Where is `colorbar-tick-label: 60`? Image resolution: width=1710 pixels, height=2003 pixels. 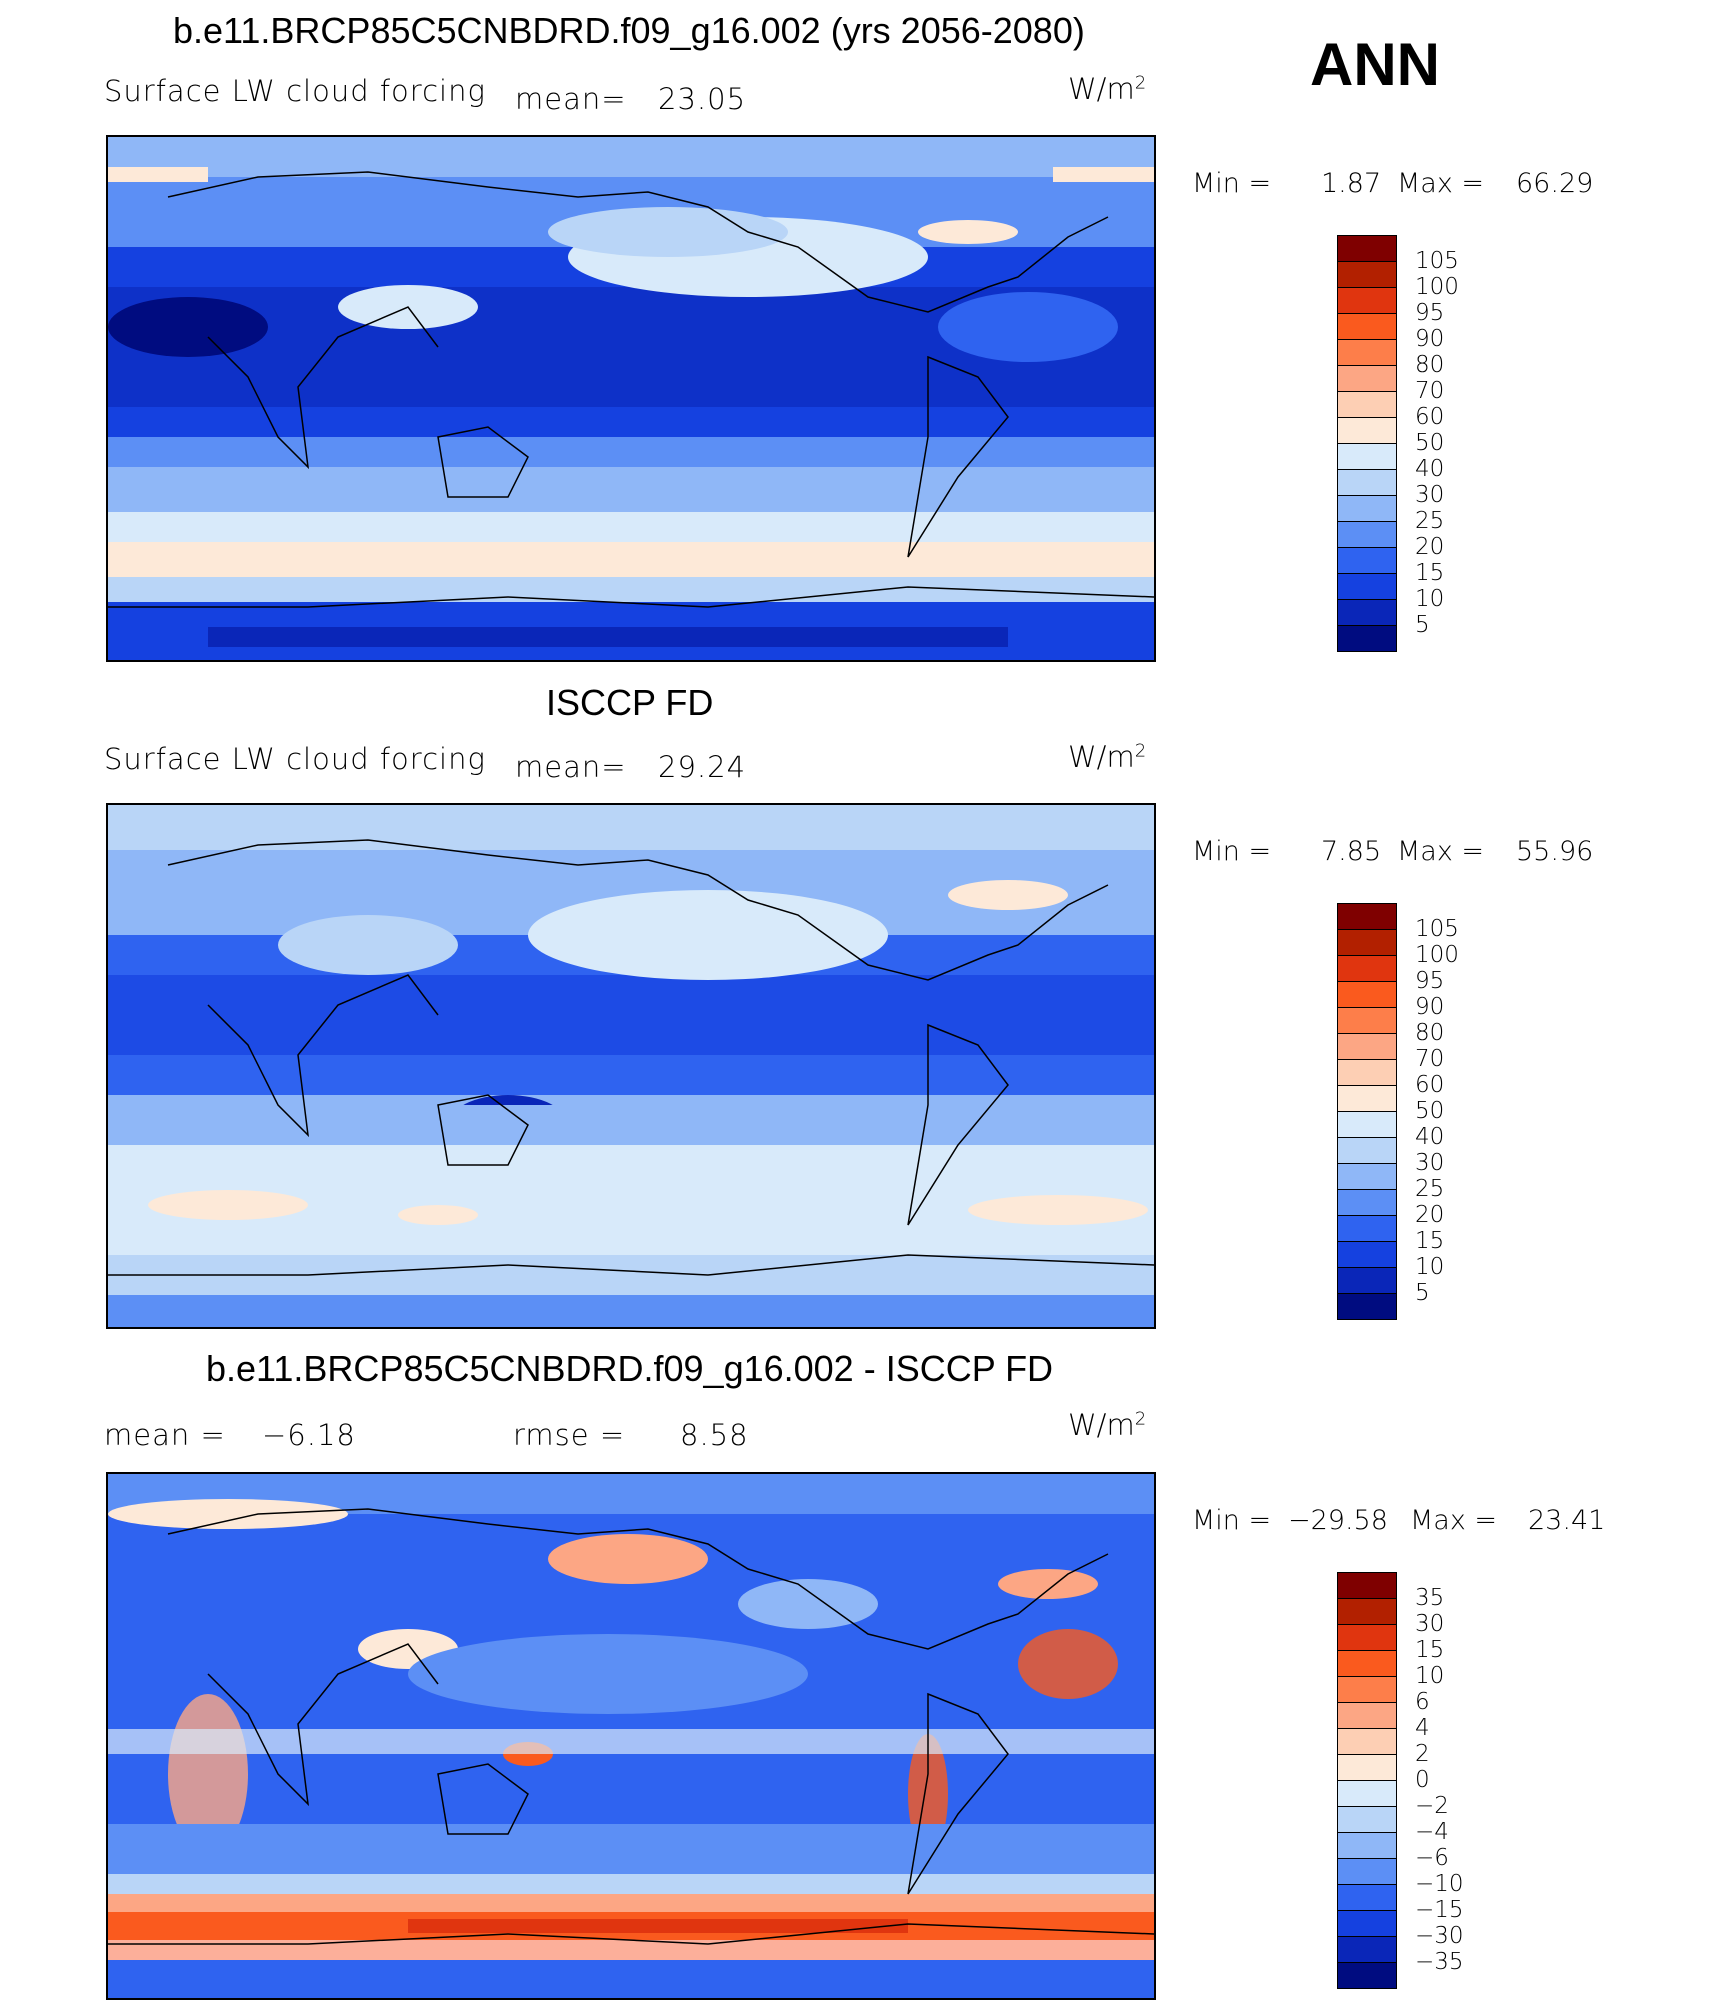
colorbar-tick-label: 60 is located at coordinates (1430, 1085).